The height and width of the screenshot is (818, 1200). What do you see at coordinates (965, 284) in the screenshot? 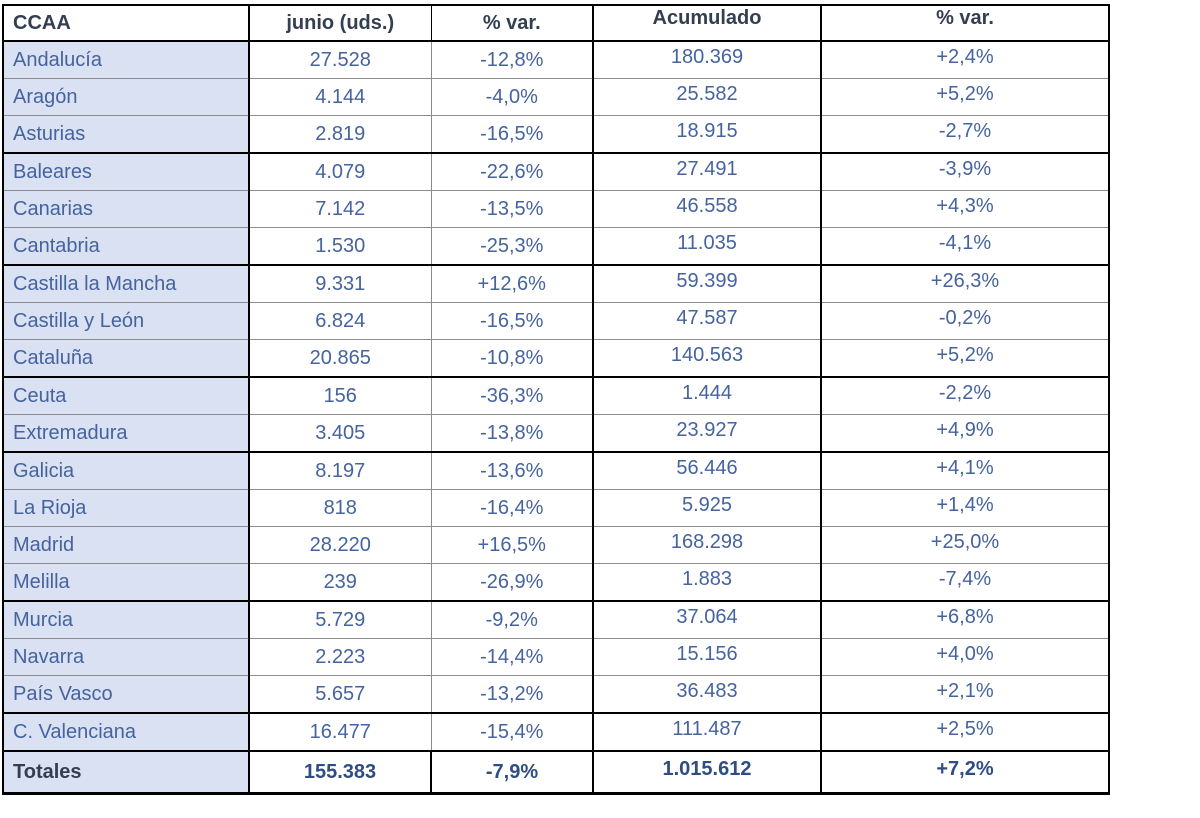
I see `var-acumulado-cell: +26,3%` at bounding box center [965, 284].